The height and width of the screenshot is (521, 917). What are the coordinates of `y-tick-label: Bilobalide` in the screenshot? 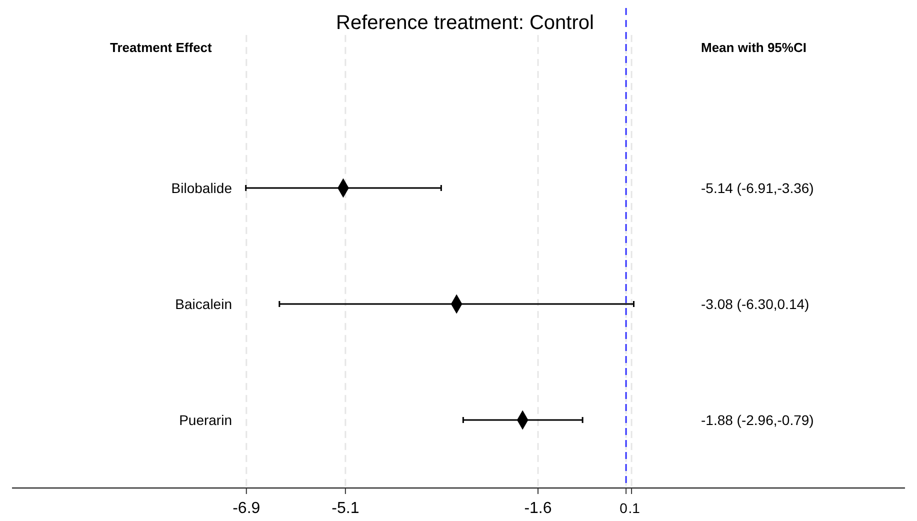 It's located at (201, 188).